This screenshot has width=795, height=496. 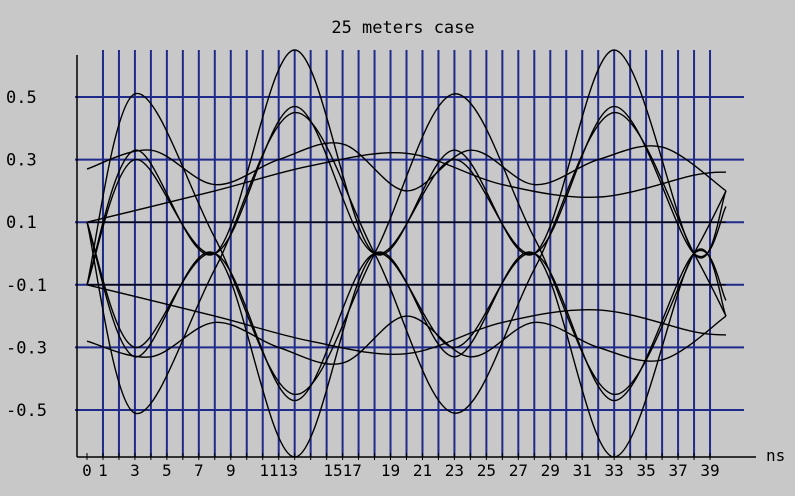 What do you see at coordinates (26, 411) in the screenshot?
I see `y-tick-label: -0.5` at bounding box center [26, 411].